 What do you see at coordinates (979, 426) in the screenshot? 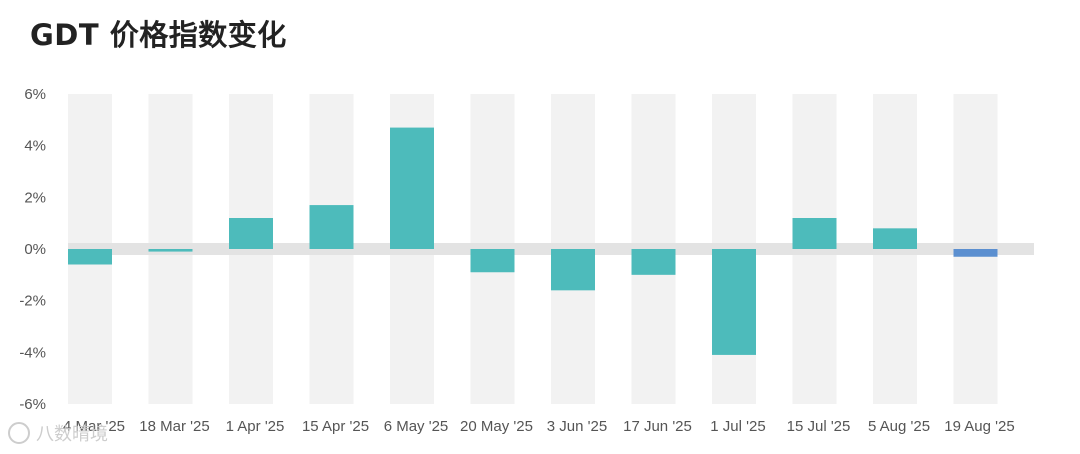
I see `x-tick-label: 19 Aug '25` at bounding box center [979, 426].